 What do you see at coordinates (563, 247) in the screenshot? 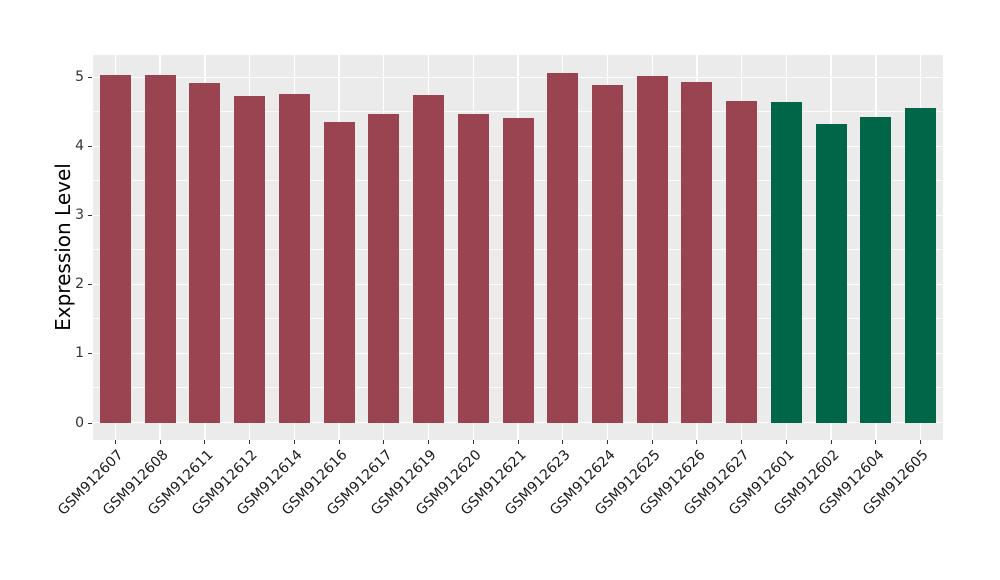
I see `bar-GSM912623` at bounding box center [563, 247].